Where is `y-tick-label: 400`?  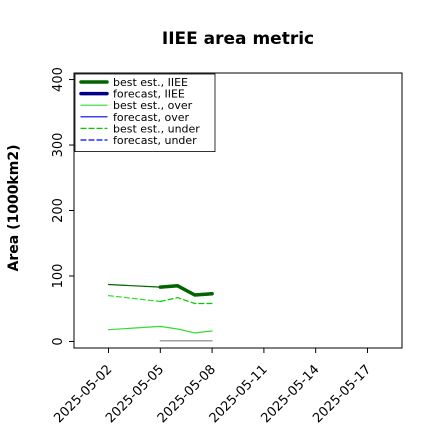 y-tick-label: 400 is located at coordinates (58, 79).